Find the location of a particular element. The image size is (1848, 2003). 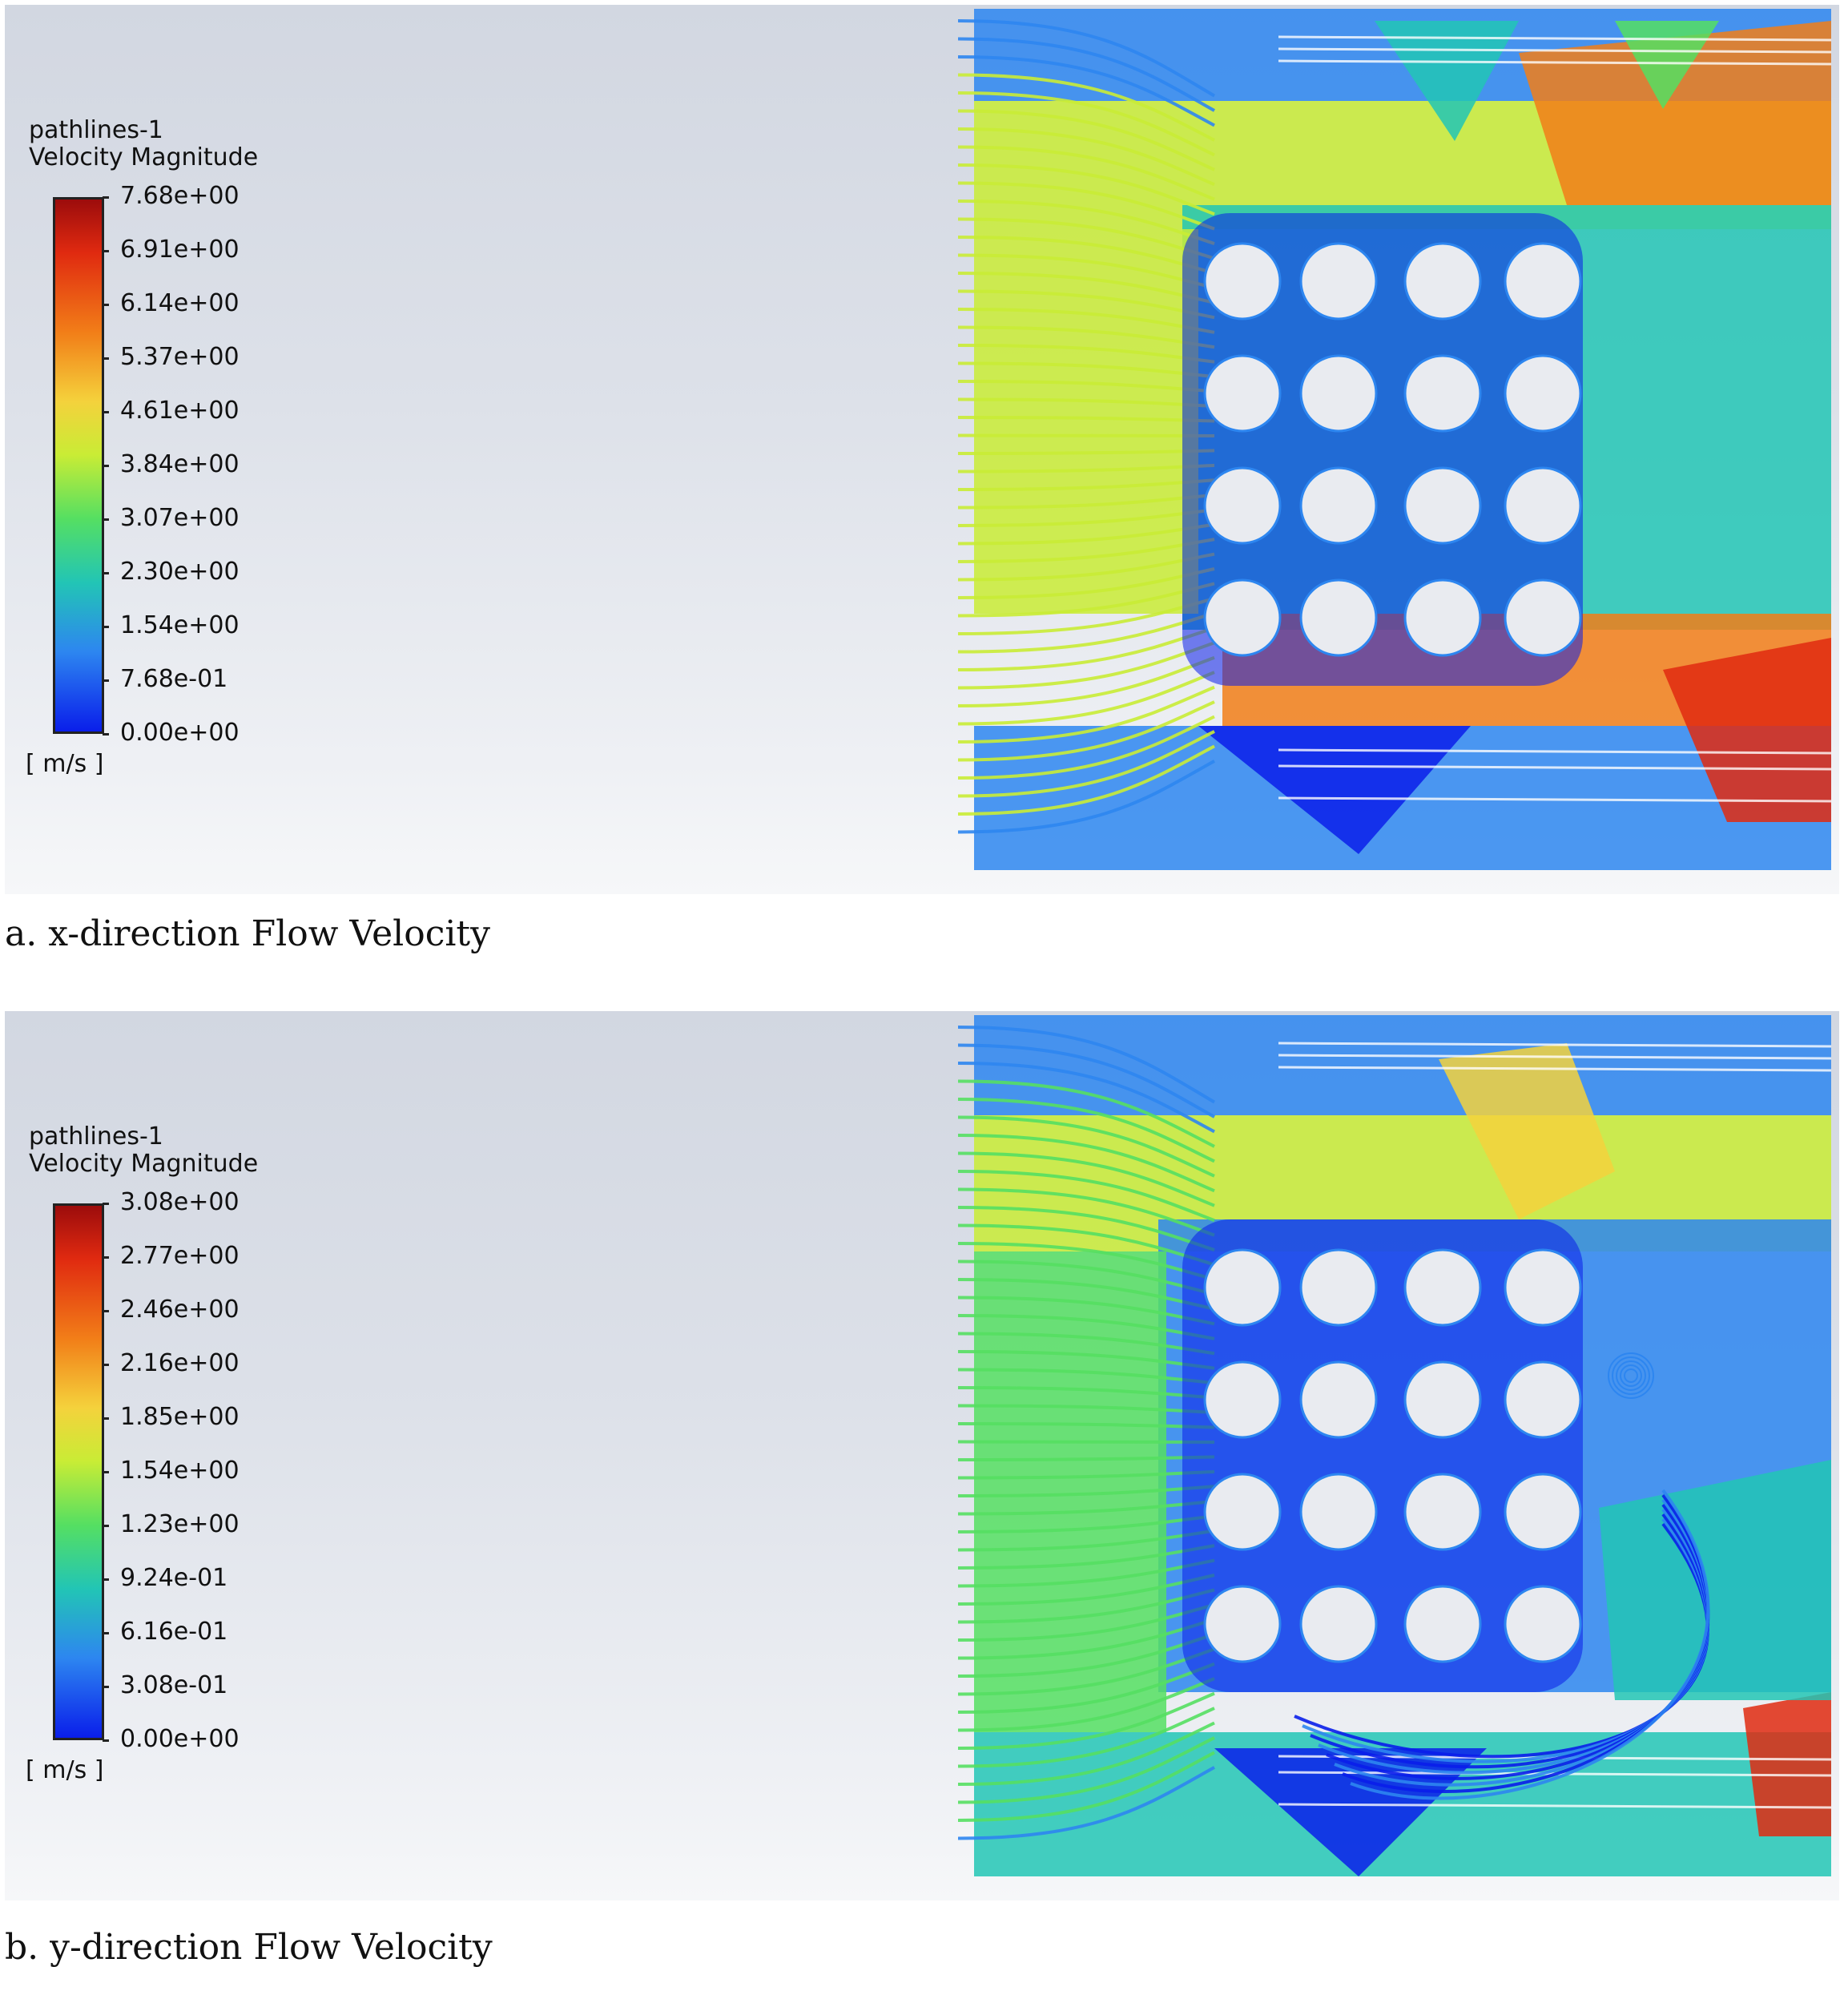

colorbar-tick-label: 2.30e+00 is located at coordinates (180, 572).